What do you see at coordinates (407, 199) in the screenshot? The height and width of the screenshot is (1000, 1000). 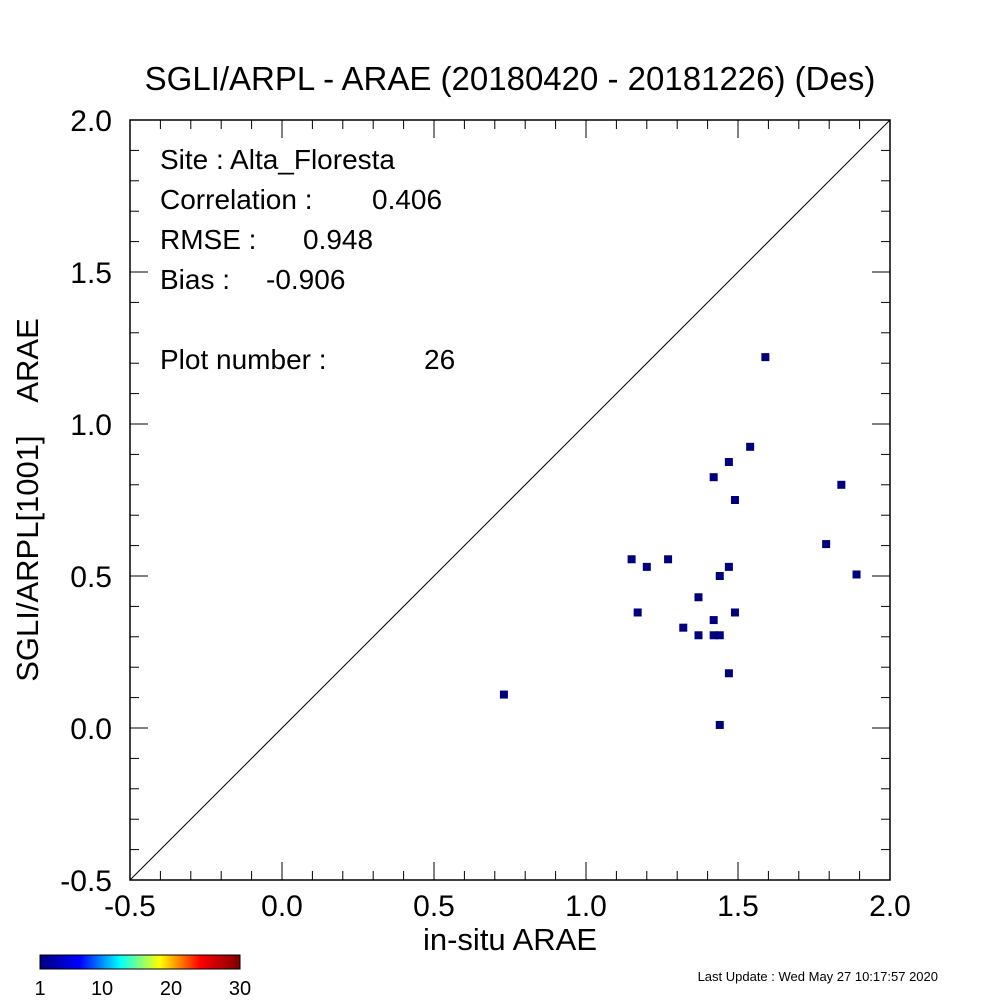 I see `correlation-value: 0.406` at bounding box center [407, 199].